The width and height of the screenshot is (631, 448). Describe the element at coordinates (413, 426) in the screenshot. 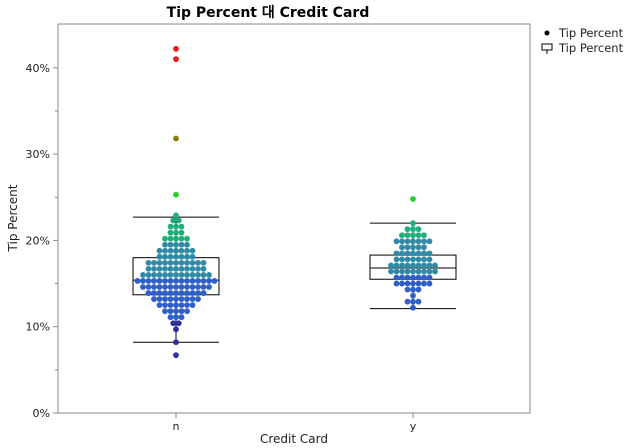

I see `x-tick-label-y: y` at that location.